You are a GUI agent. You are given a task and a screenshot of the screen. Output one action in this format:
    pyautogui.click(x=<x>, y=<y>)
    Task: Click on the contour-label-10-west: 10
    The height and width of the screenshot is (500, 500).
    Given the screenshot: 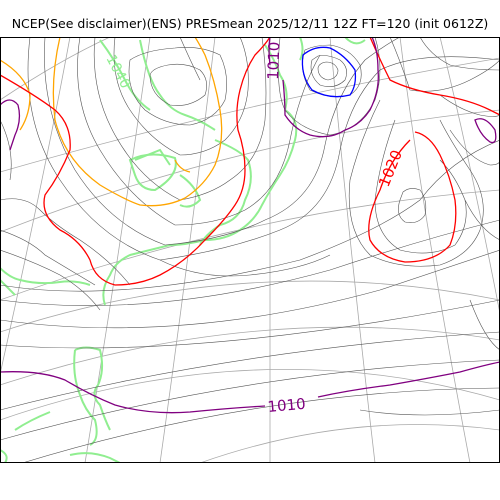 What is the action you would take?
    pyautogui.click(x=2, y=150)
    